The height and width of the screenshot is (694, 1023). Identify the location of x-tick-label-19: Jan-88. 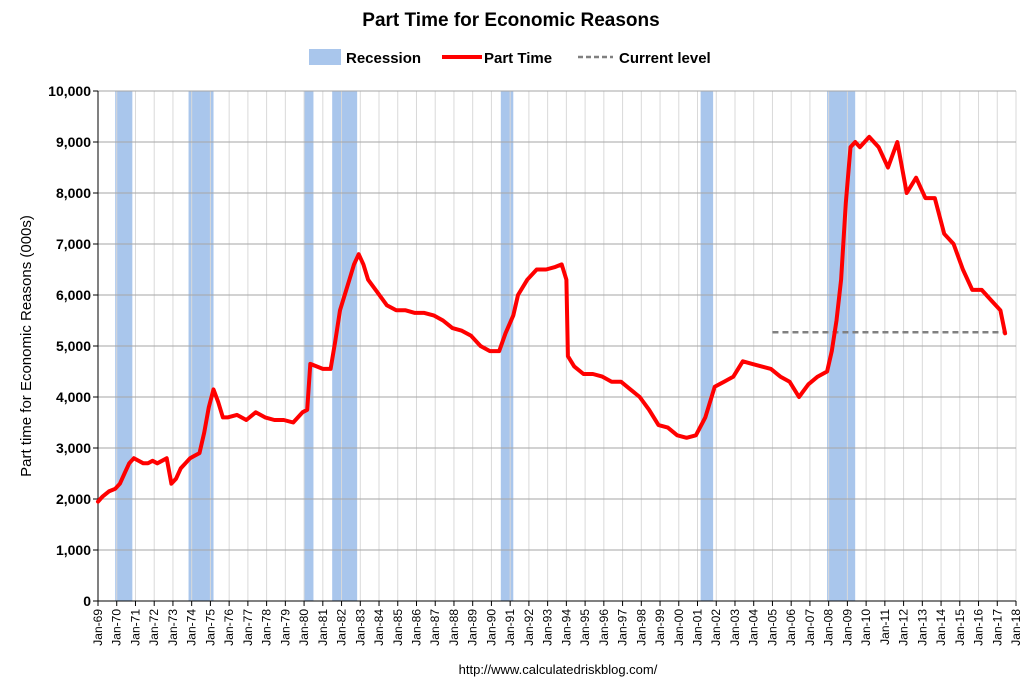
(454, 627).